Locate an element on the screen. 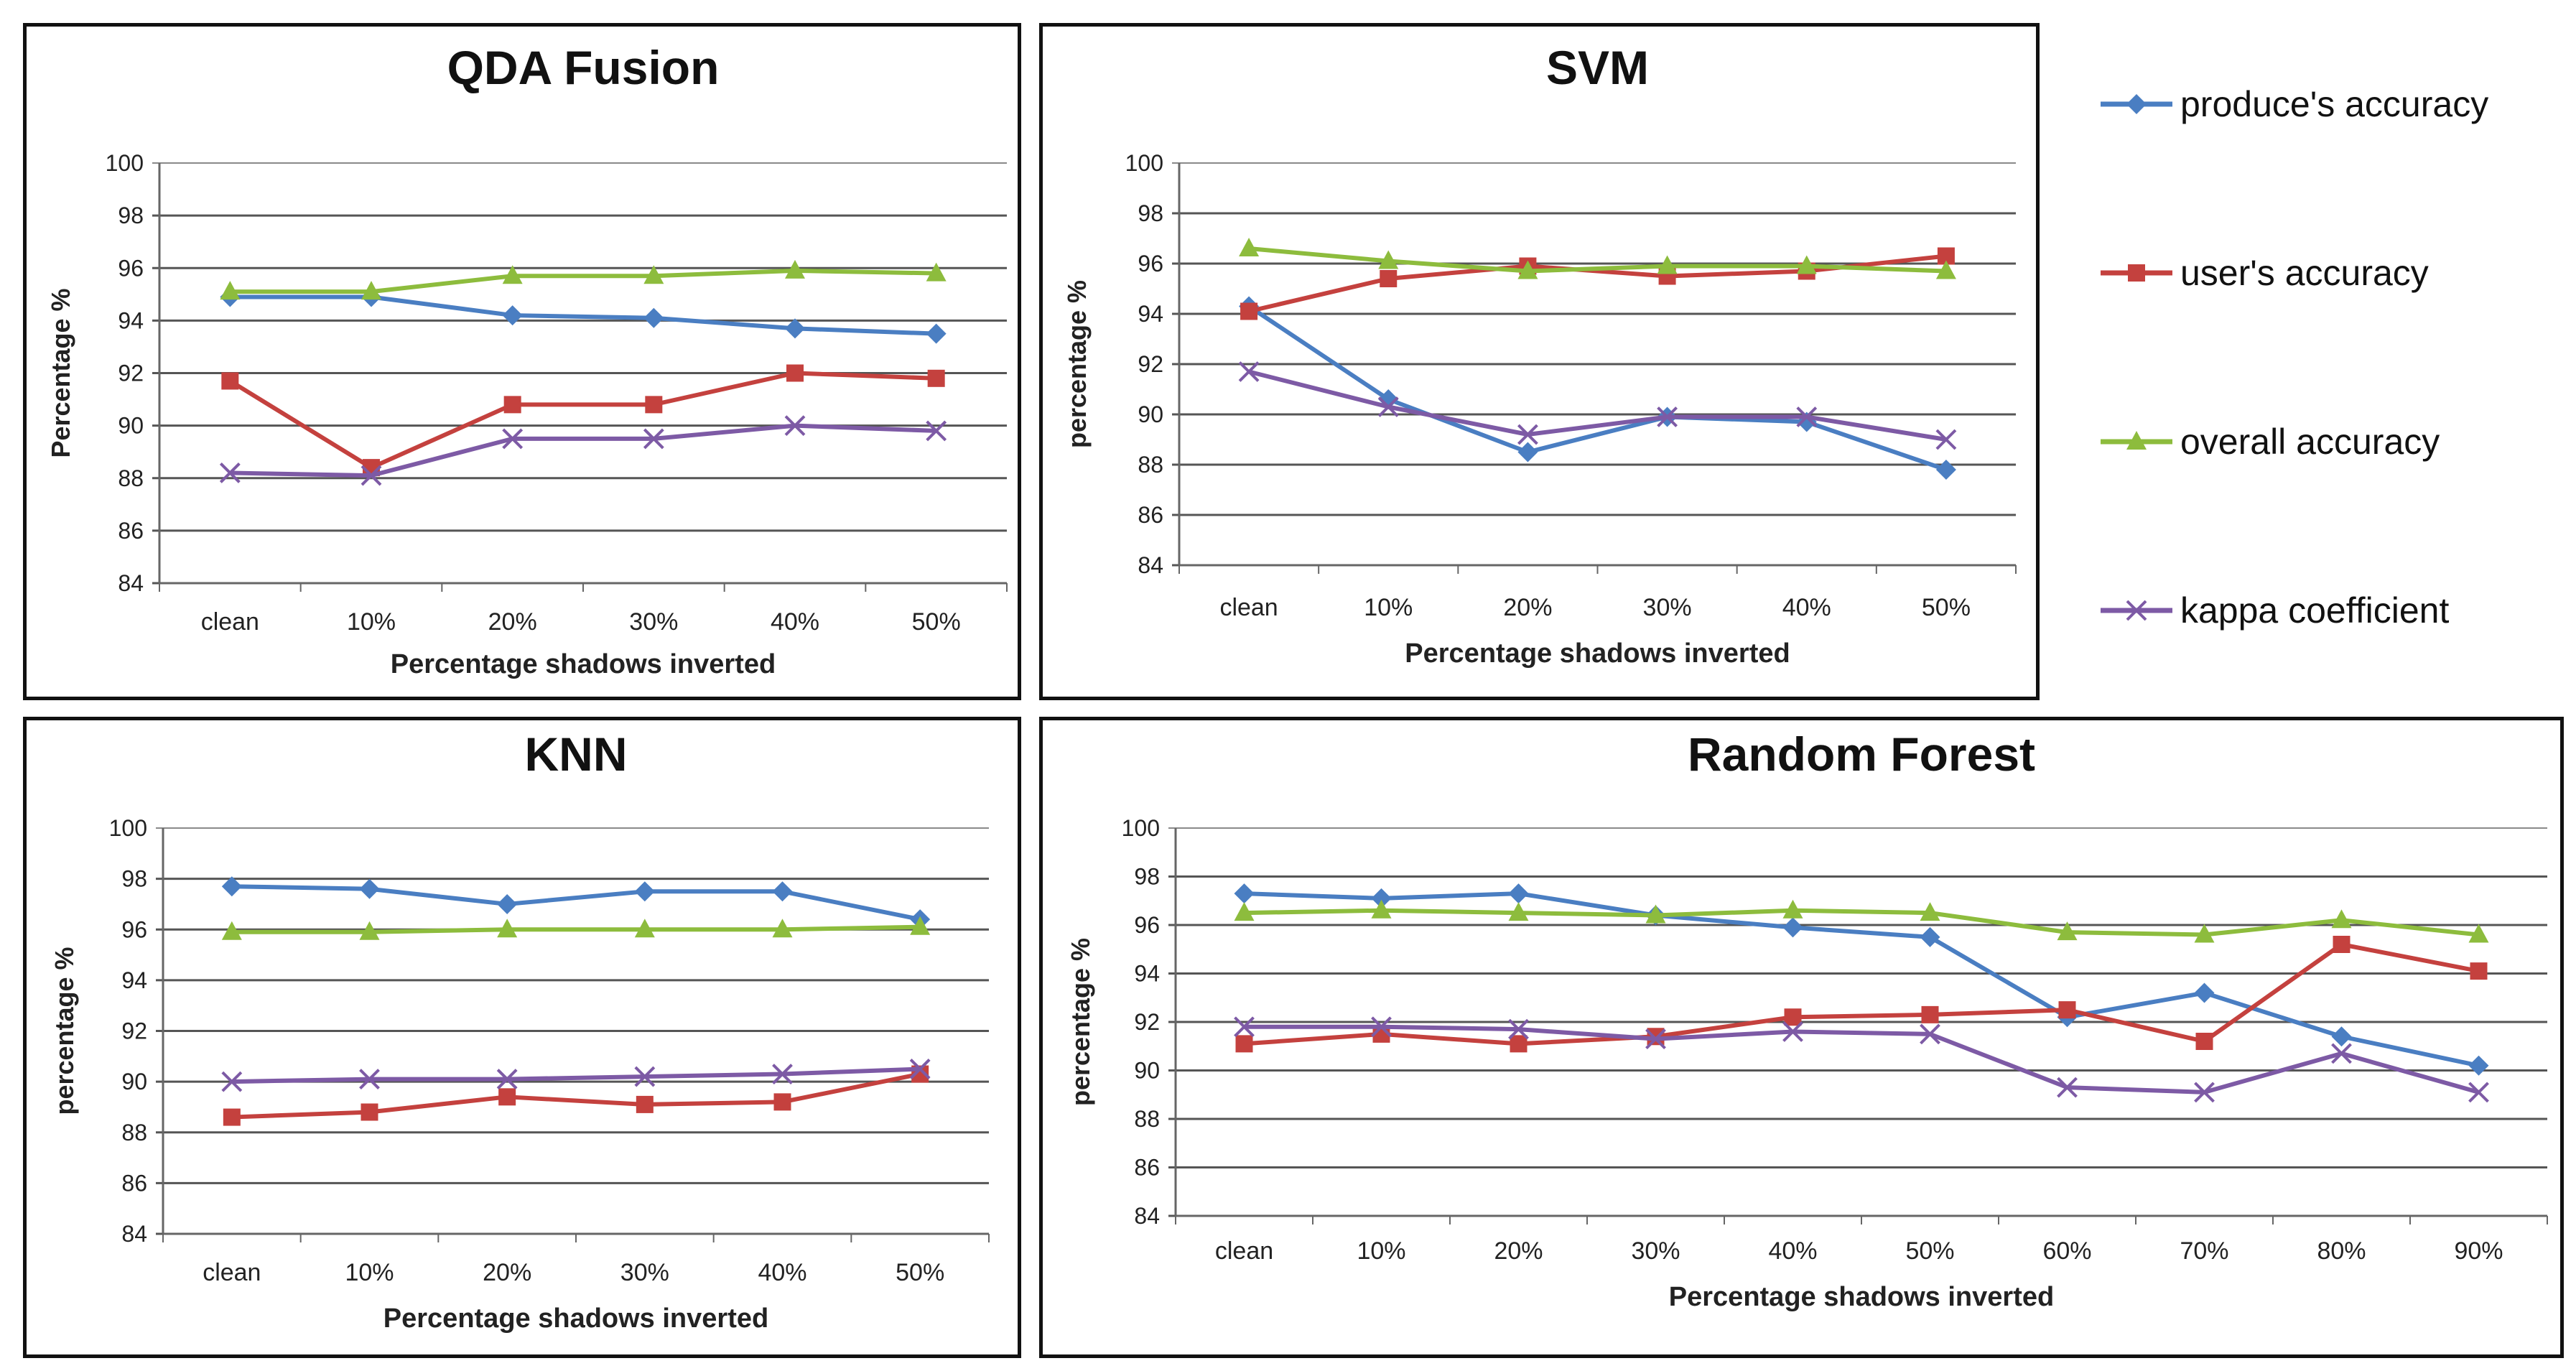 The image size is (2576, 1371). series-line-kappa-coefficient is located at coordinates (576, 1075).